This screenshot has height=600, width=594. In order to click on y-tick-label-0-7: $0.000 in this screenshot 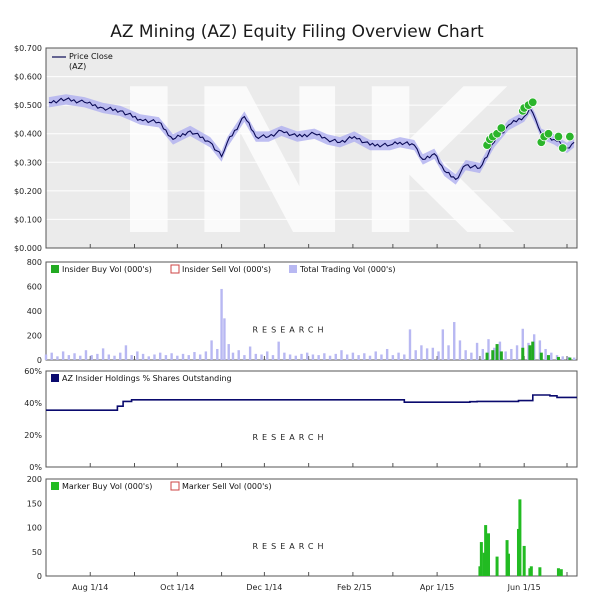, I will do `click(28, 248)`.